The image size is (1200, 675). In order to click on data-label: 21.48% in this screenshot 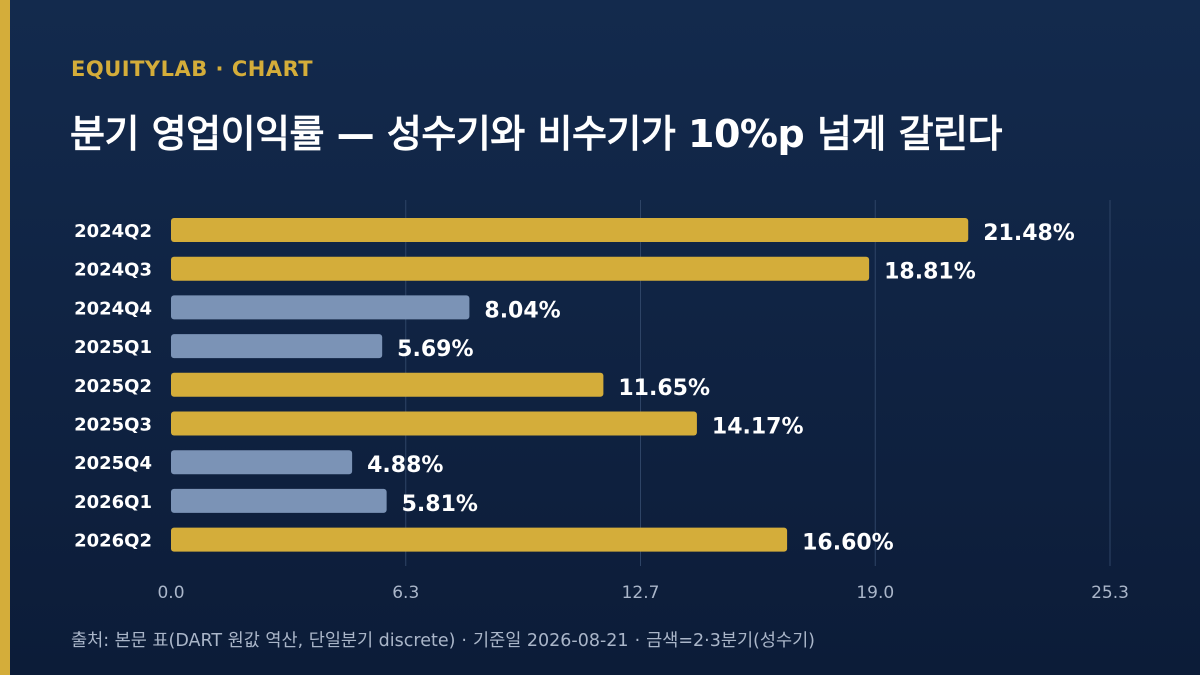, I will do `click(1029, 233)`.